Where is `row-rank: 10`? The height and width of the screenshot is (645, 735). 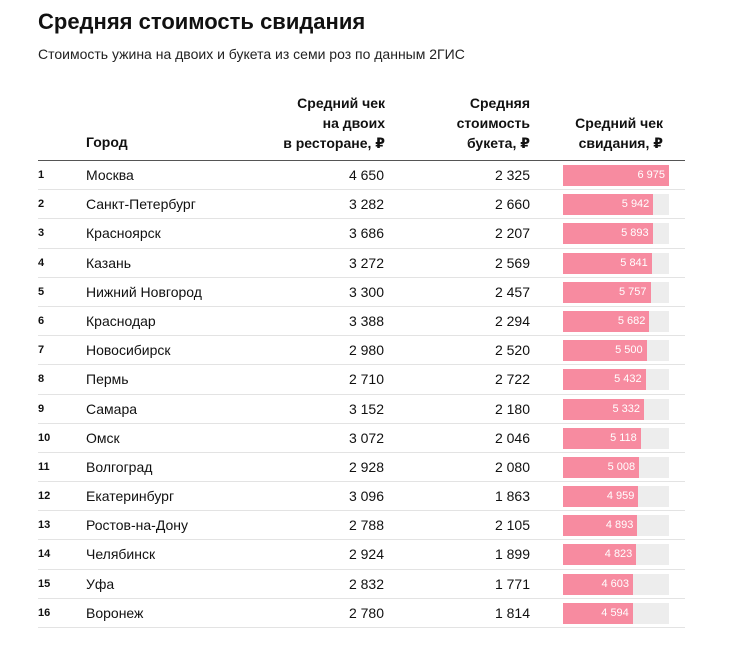
row-rank: 10 is located at coordinates (44, 437).